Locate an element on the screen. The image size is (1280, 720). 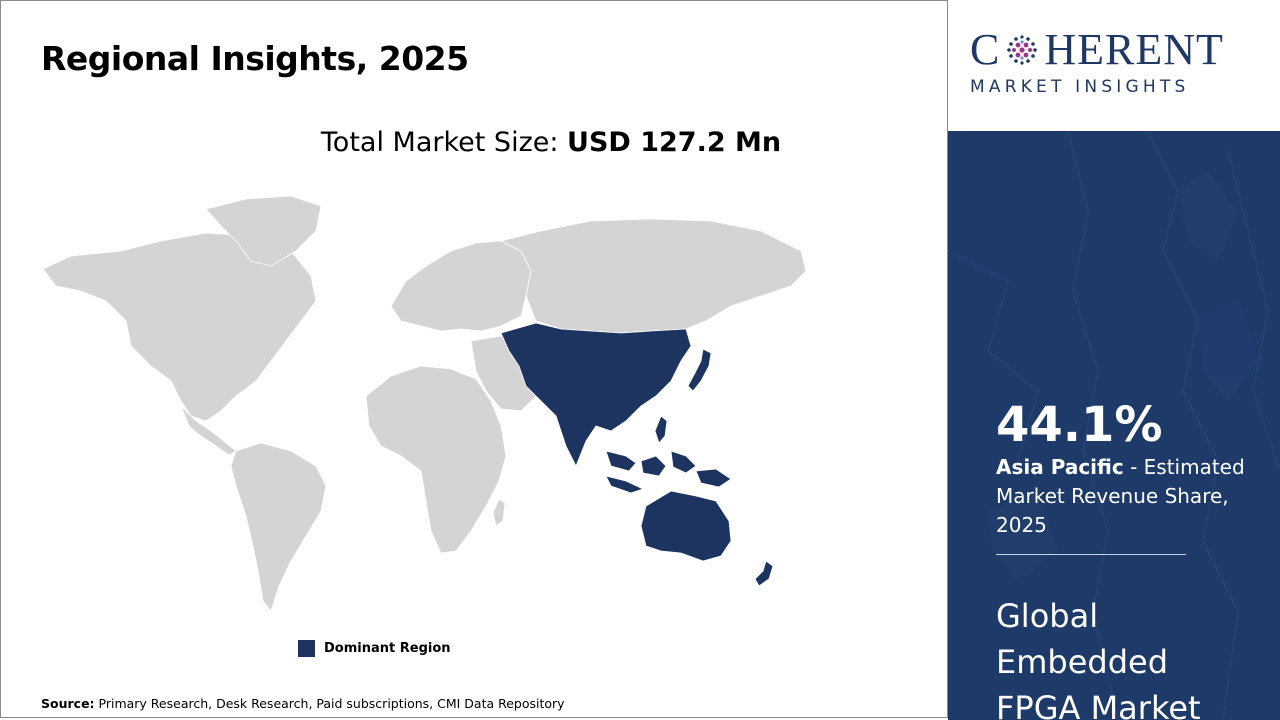
map-legend: Dominant Region is located at coordinates (374, 648).